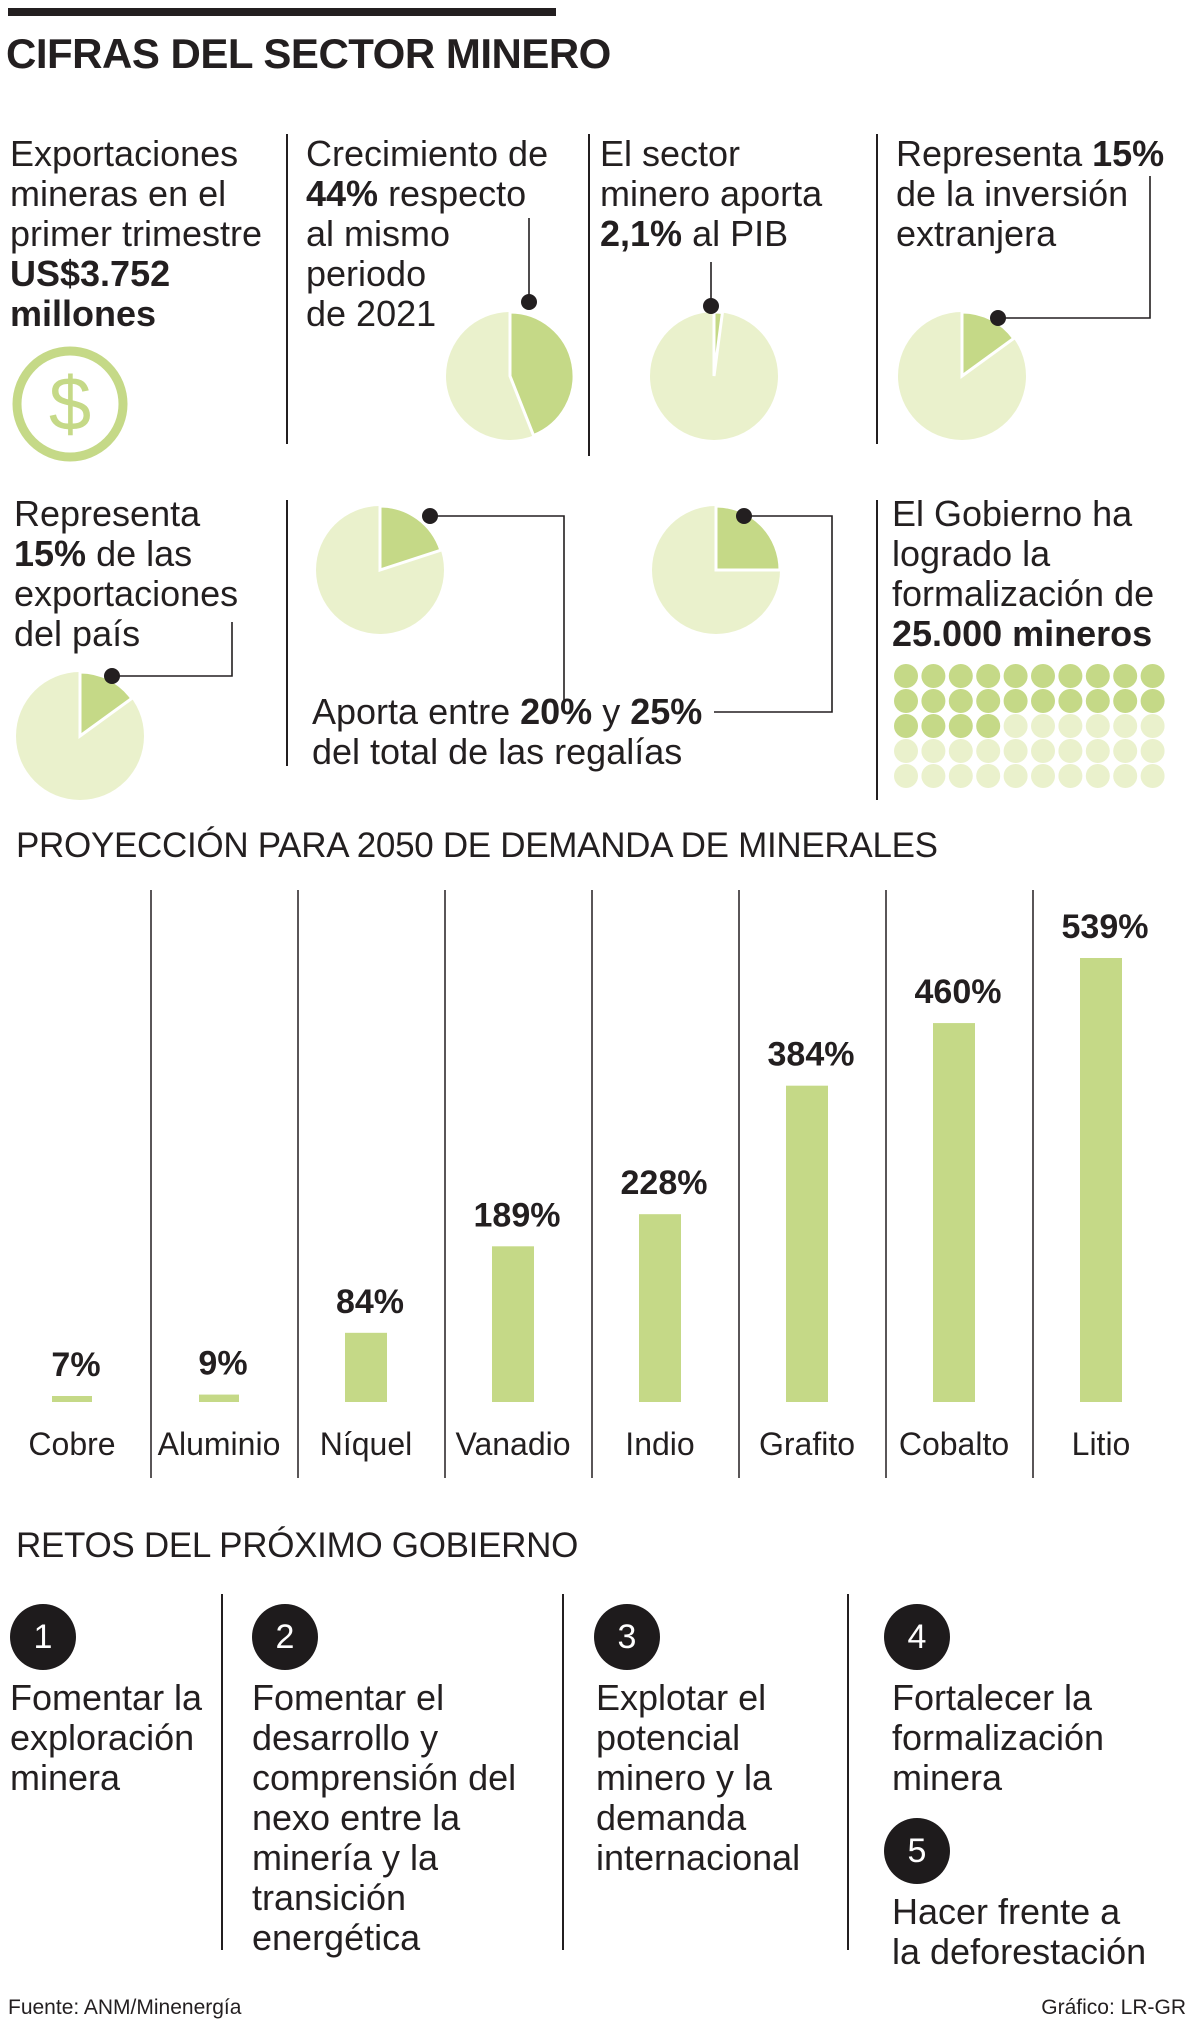 The image size is (1200, 2034). Describe the element at coordinates (118, 193) in the screenshot. I see `stat-text: mineras en el` at that location.